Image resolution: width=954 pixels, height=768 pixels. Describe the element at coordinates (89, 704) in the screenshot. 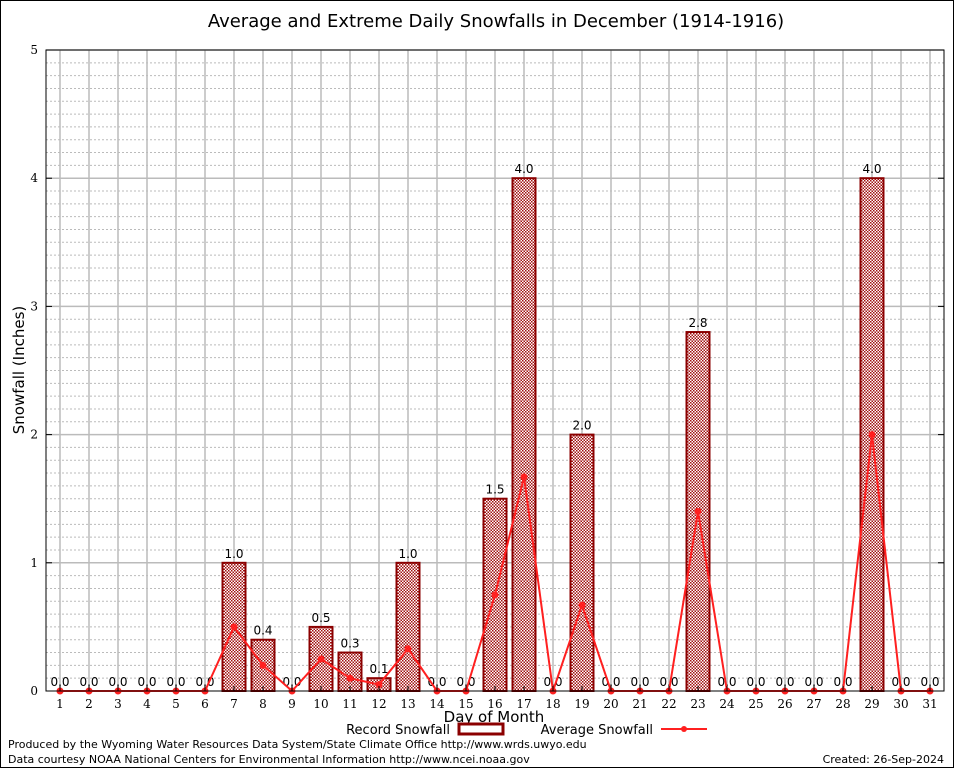

I see `x-tick-label: 2` at that location.